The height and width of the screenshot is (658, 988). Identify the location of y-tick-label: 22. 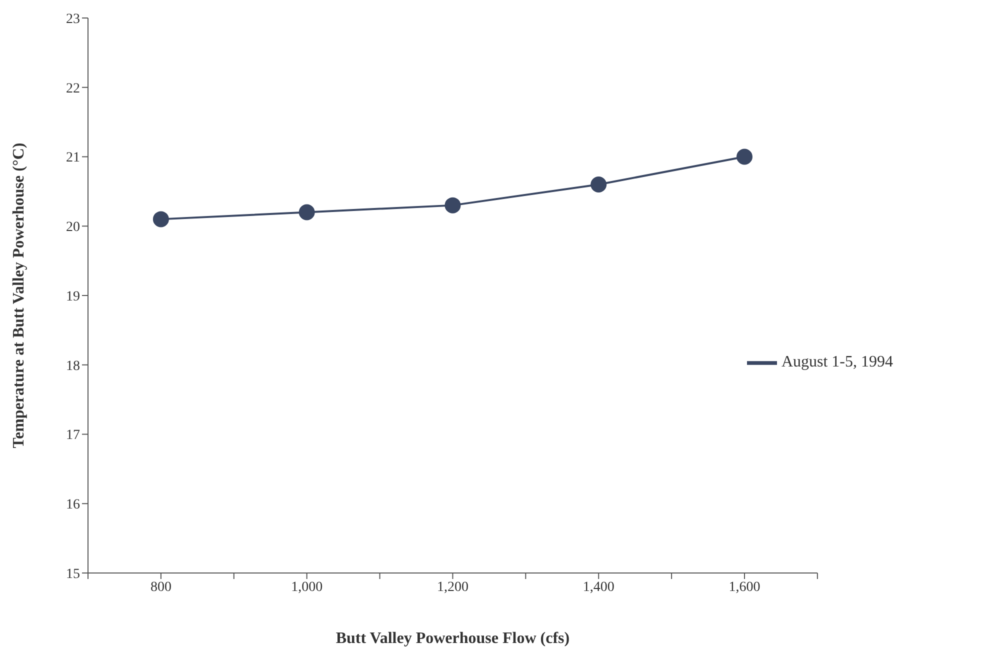
(73, 88).